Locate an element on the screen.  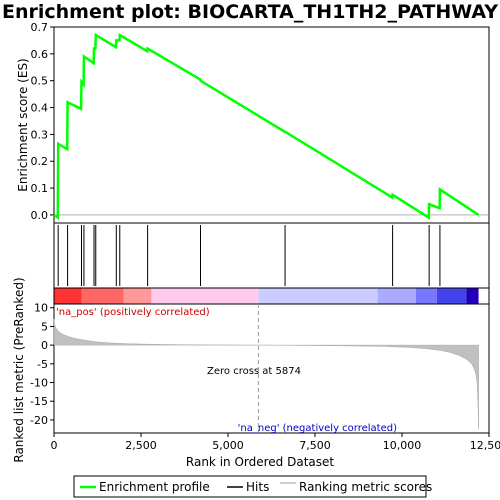
es-y-tick-label: 0.7 is located at coordinates (40, 27).